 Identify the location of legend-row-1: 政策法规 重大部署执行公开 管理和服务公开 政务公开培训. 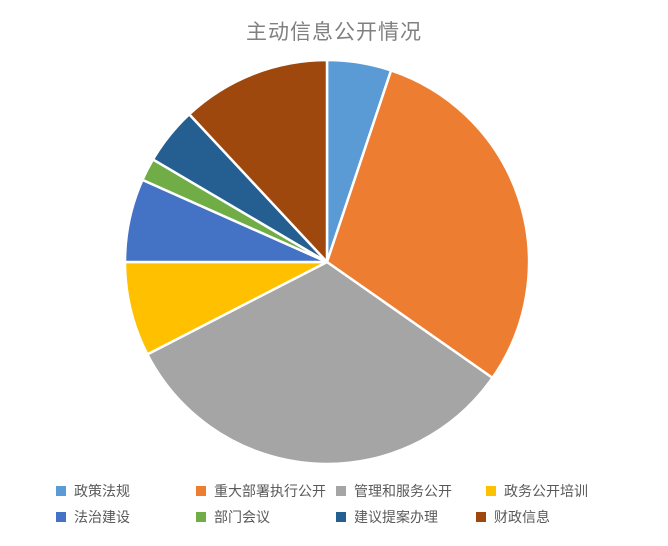
(334, 491).